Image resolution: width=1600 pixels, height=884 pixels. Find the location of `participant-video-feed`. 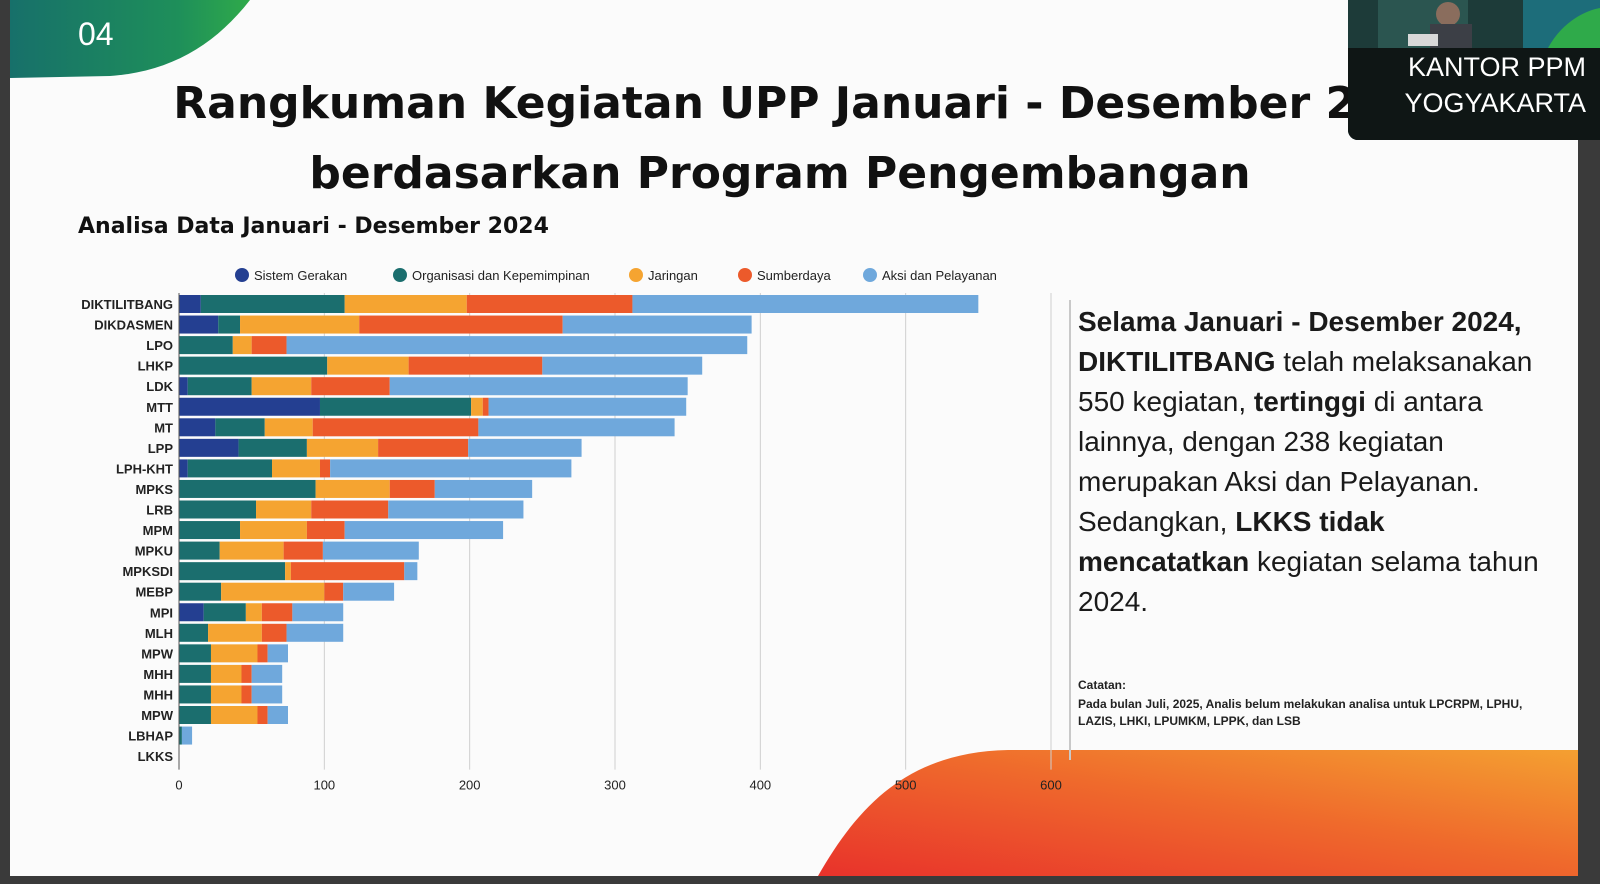

participant-video-feed is located at coordinates (1474, 70).